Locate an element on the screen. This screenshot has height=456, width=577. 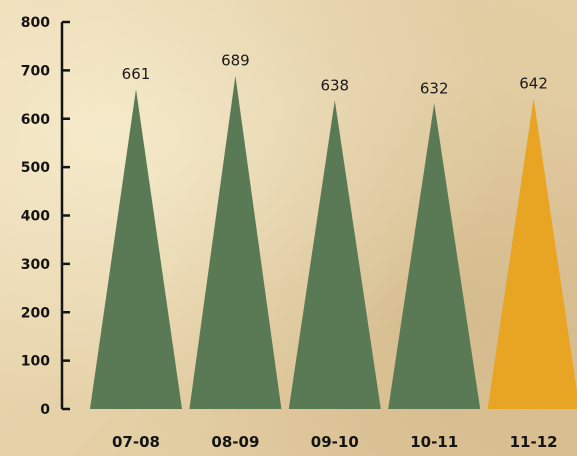
y-tick-label: 300 is located at coordinates (35, 265).